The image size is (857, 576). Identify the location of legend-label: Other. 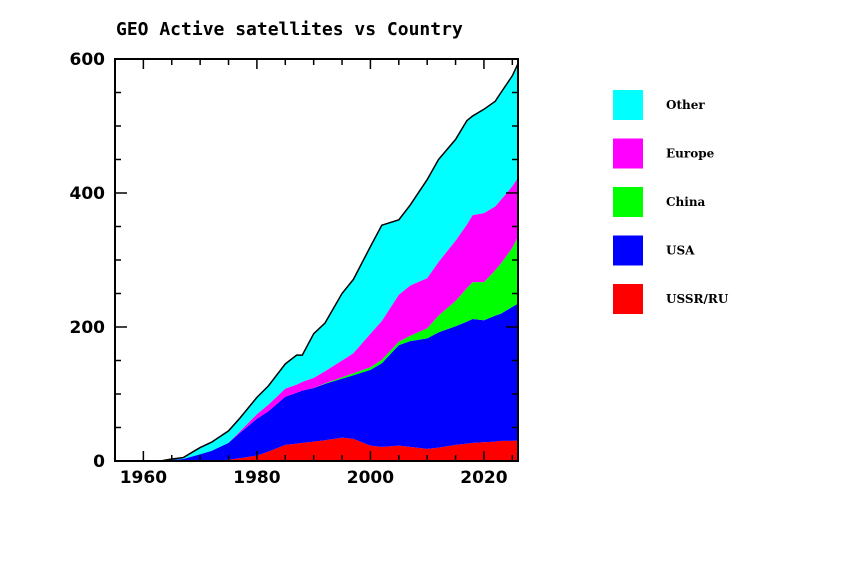
(685, 105).